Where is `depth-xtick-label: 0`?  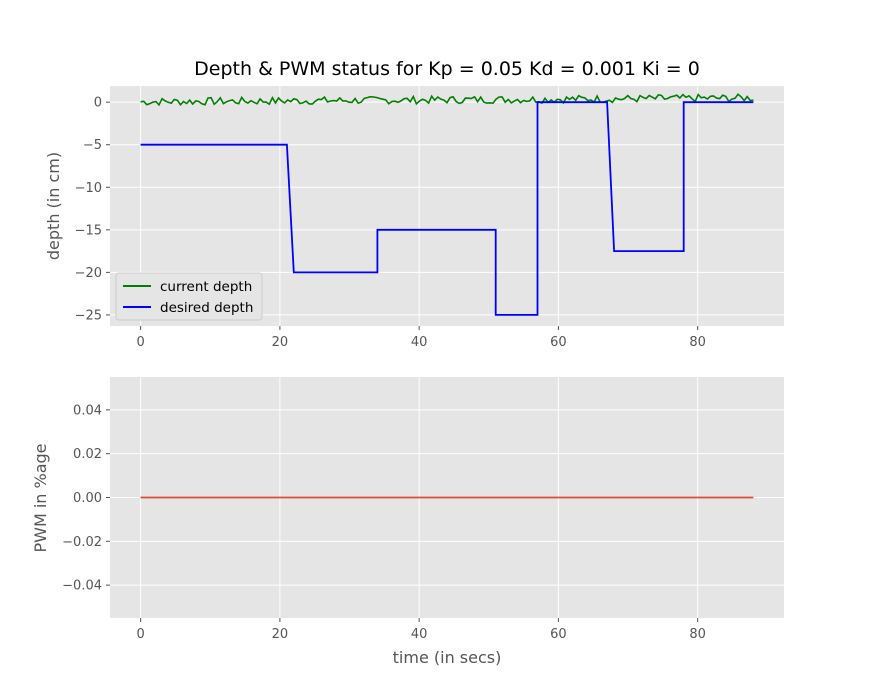
depth-xtick-label: 0 is located at coordinates (140, 342).